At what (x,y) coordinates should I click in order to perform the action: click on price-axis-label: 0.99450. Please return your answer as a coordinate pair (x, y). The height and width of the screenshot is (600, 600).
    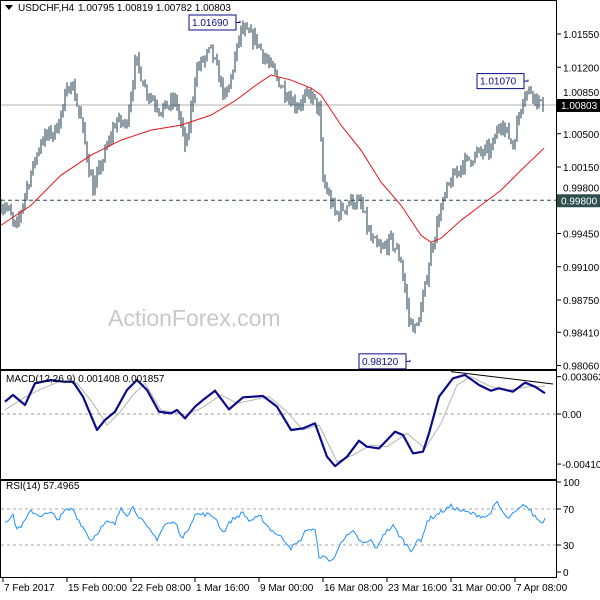
    Looking at the image, I should click on (581, 235).